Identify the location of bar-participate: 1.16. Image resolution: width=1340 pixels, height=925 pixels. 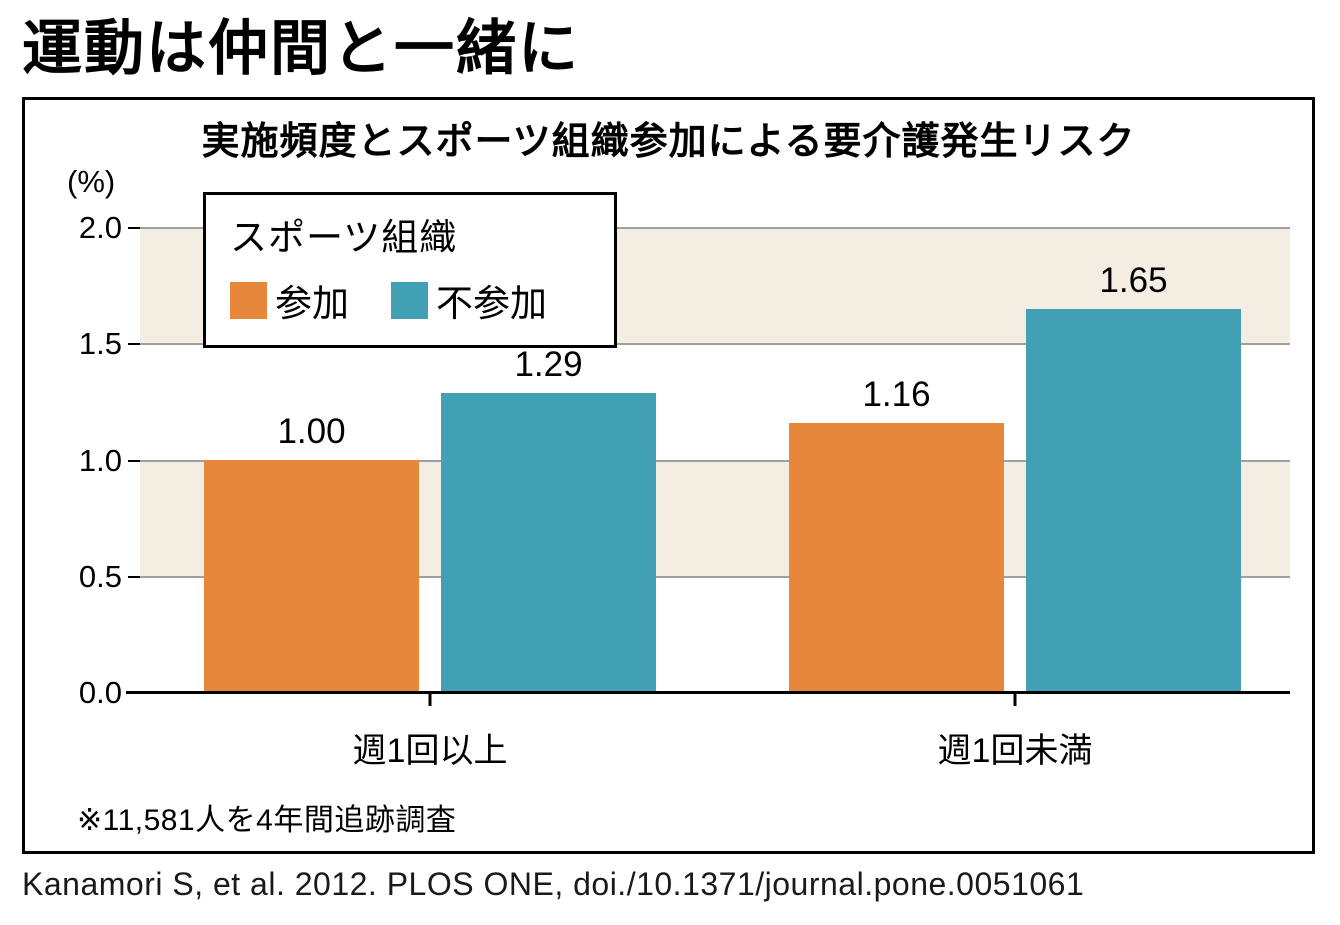
(896, 534).